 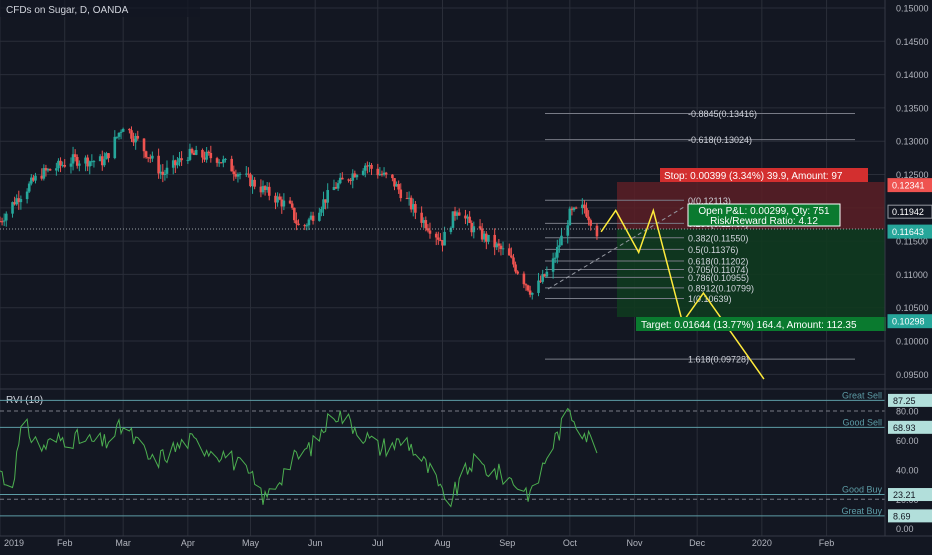 What do you see at coordinates (764, 175) in the screenshot?
I see `stop-label-box` at bounding box center [764, 175].